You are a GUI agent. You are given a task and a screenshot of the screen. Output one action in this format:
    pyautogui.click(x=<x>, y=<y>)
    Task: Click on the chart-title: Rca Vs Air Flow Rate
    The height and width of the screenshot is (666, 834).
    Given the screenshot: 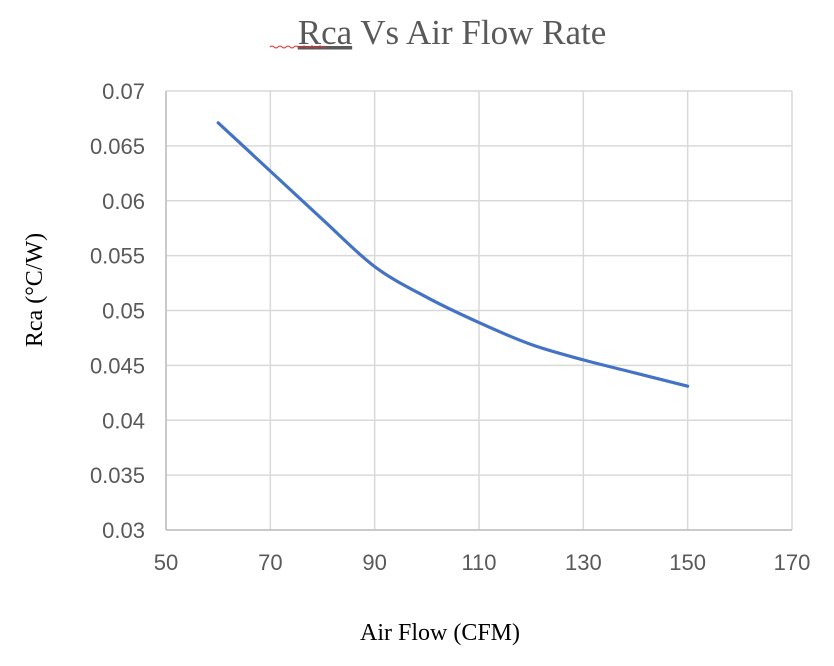 What is the action you would take?
    pyautogui.click(x=452, y=32)
    